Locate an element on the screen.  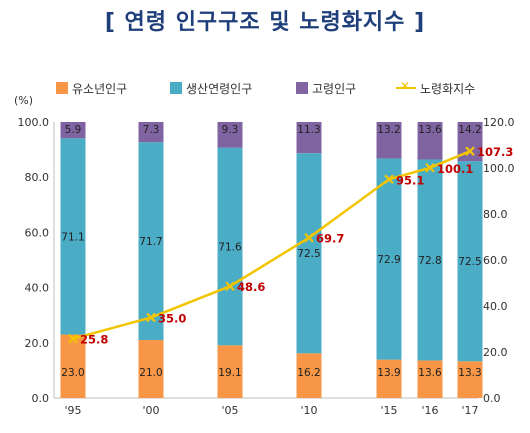
bar-label-youth: 13.3 is located at coordinates (469, 373).